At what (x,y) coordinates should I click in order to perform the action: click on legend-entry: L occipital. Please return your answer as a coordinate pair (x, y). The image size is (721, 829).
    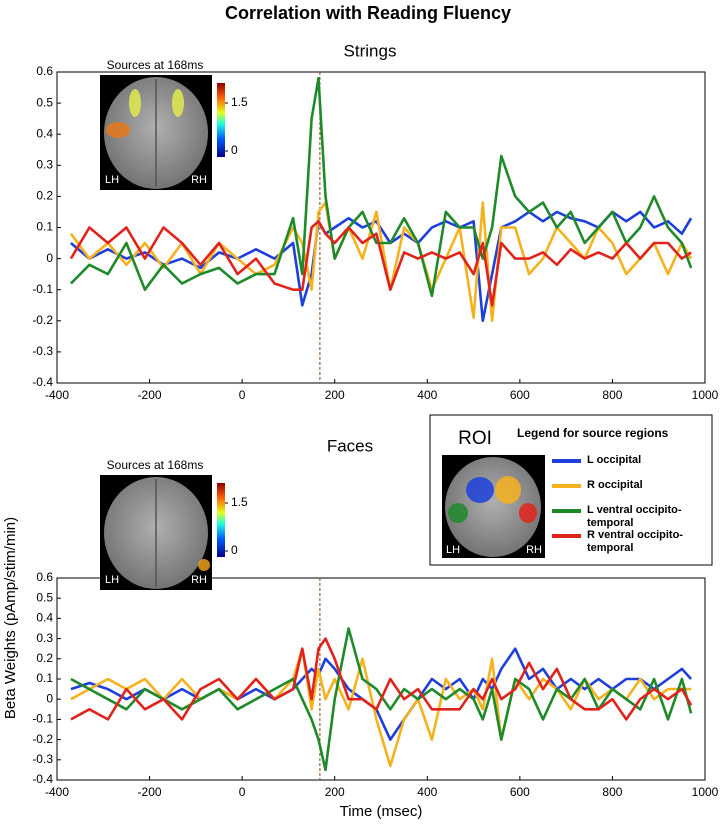
    Looking at the image, I should click on (614, 460).